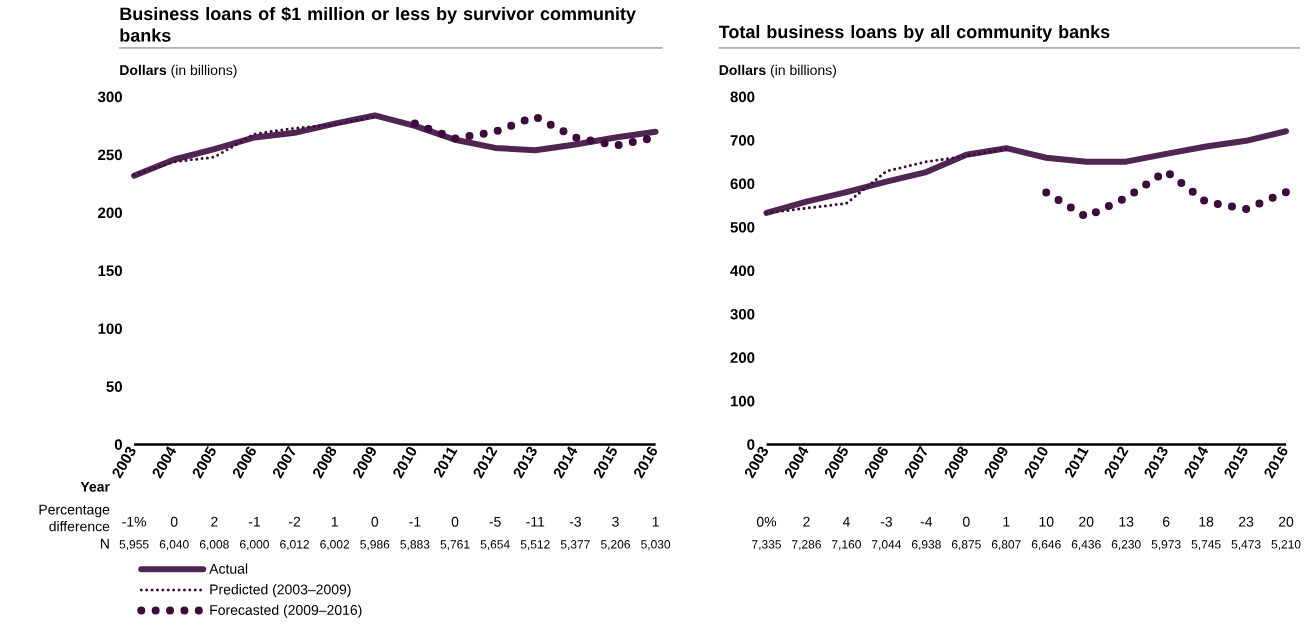  I want to click on text: N, so click(104, 543).